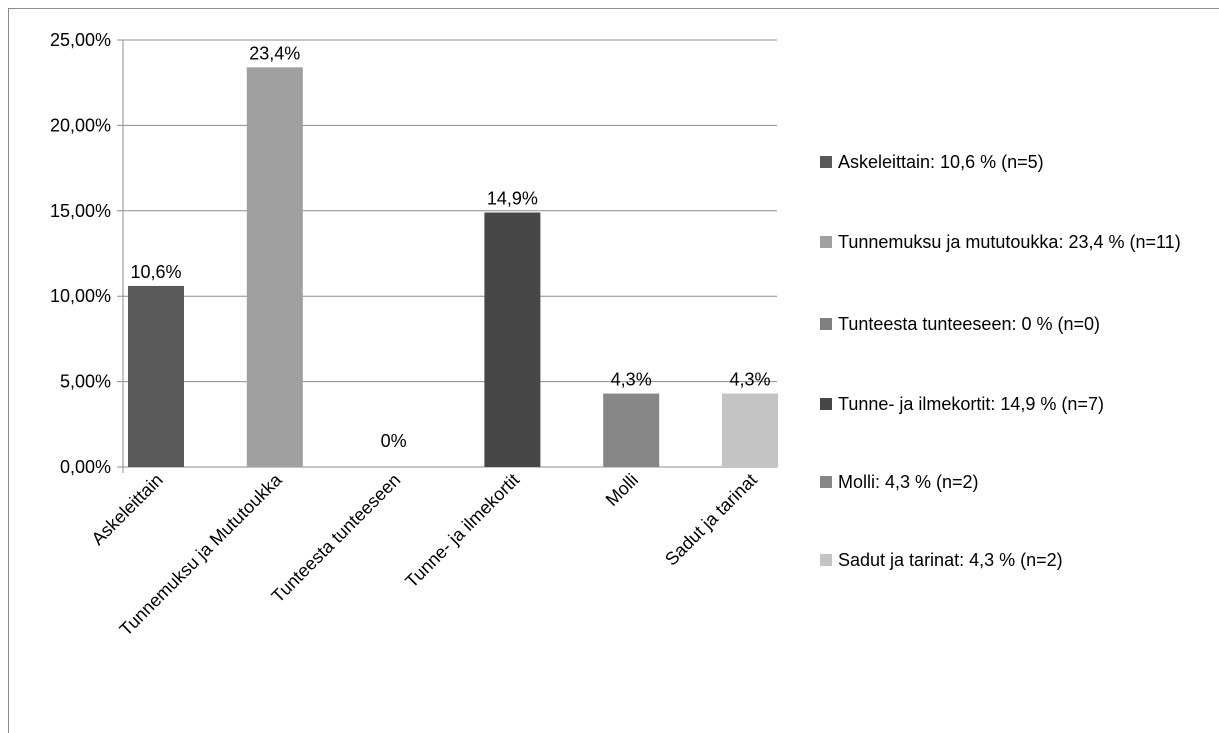 The width and height of the screenshot is (1219, 733). Describe the element at coordinates (155, 272) in the screenshot. I see `data-label: 10,6%` at that location.